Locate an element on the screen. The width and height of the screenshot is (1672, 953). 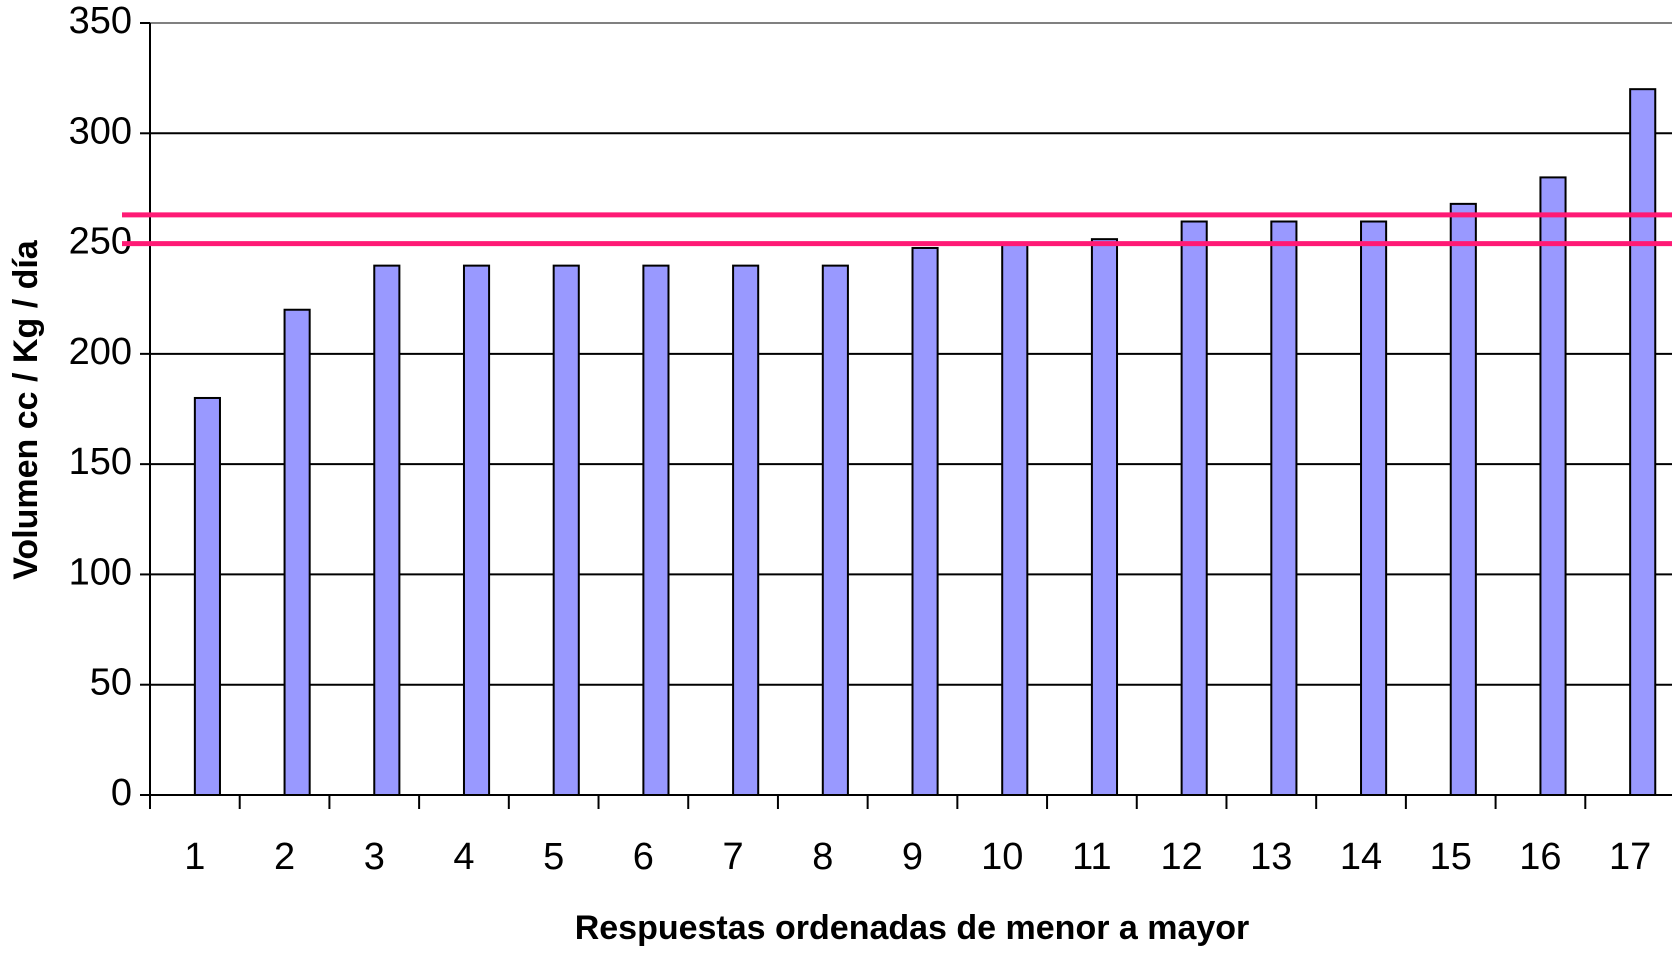
x-tick-label: 11 is located at coordinates (1091, 857).